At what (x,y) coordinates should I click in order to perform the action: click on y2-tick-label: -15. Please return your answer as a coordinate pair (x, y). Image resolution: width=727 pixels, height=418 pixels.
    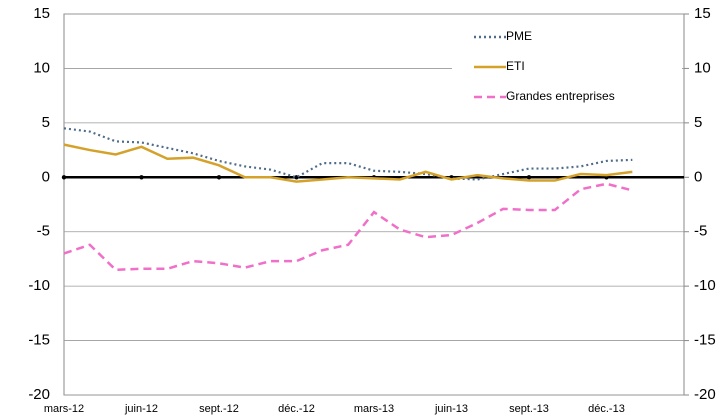
    Looking at the image, I should click on (705, 340).